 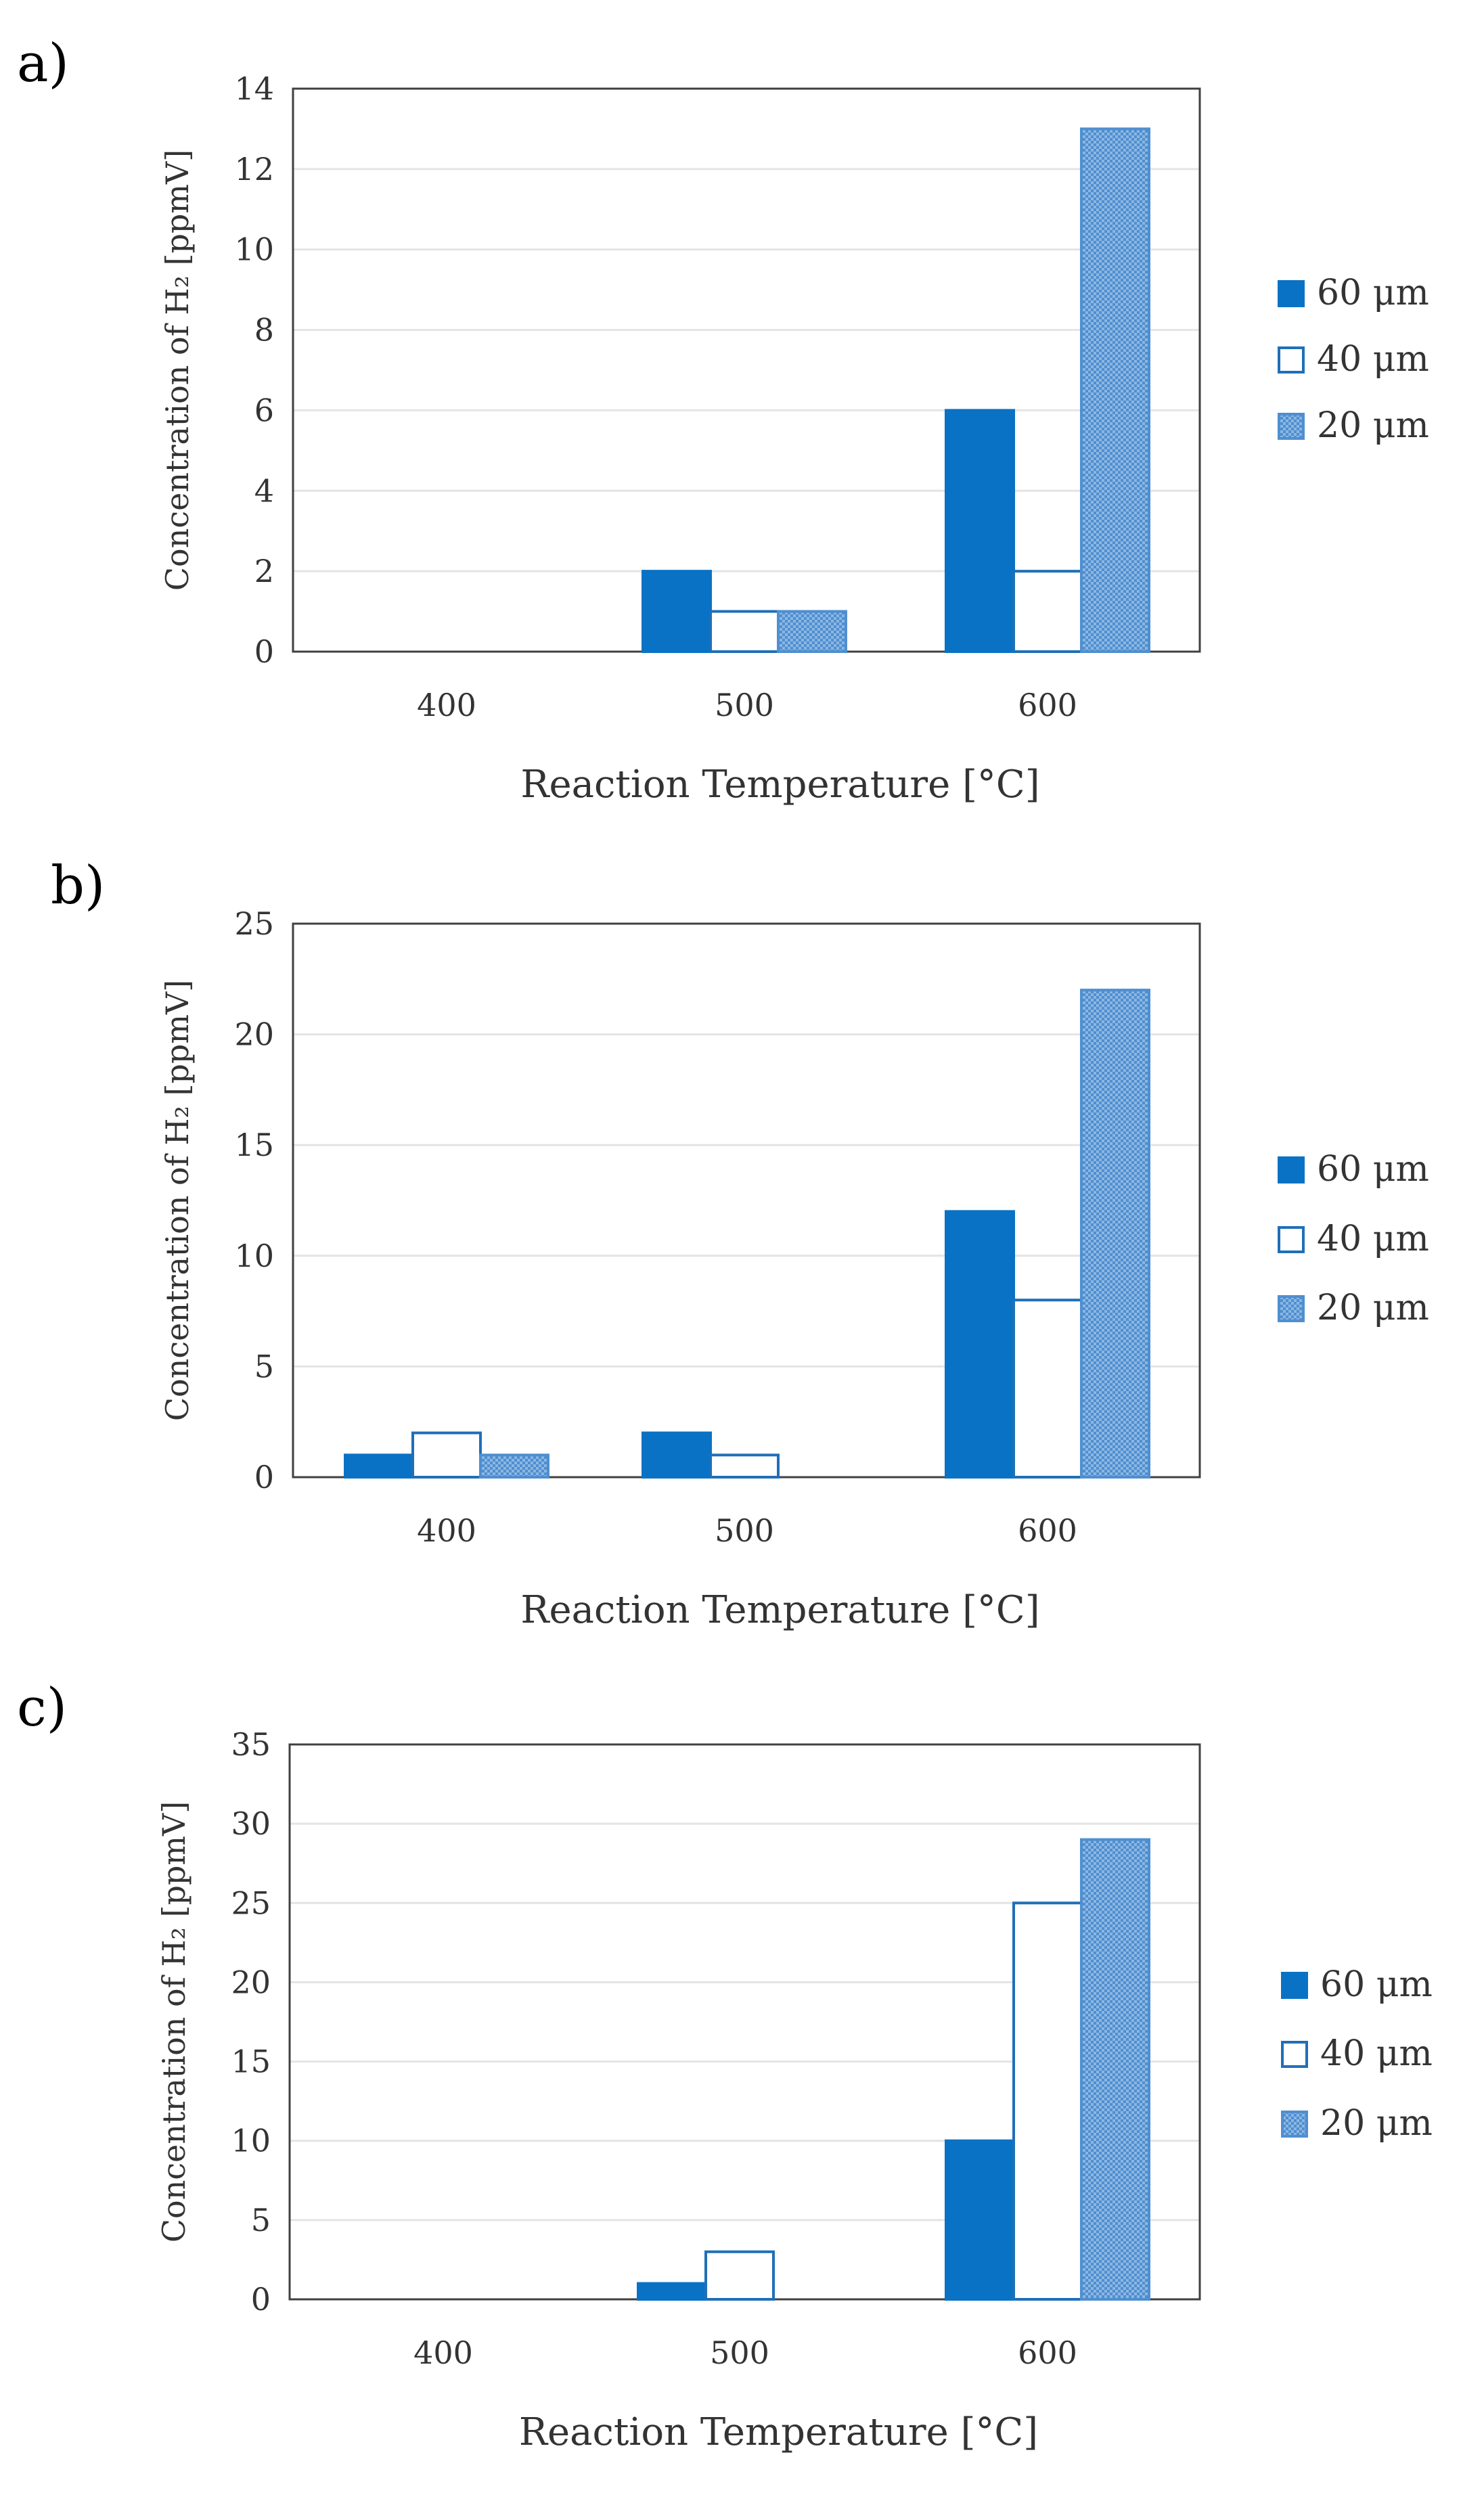 I want to click on panel-label: a), so click(x=43, y=63).